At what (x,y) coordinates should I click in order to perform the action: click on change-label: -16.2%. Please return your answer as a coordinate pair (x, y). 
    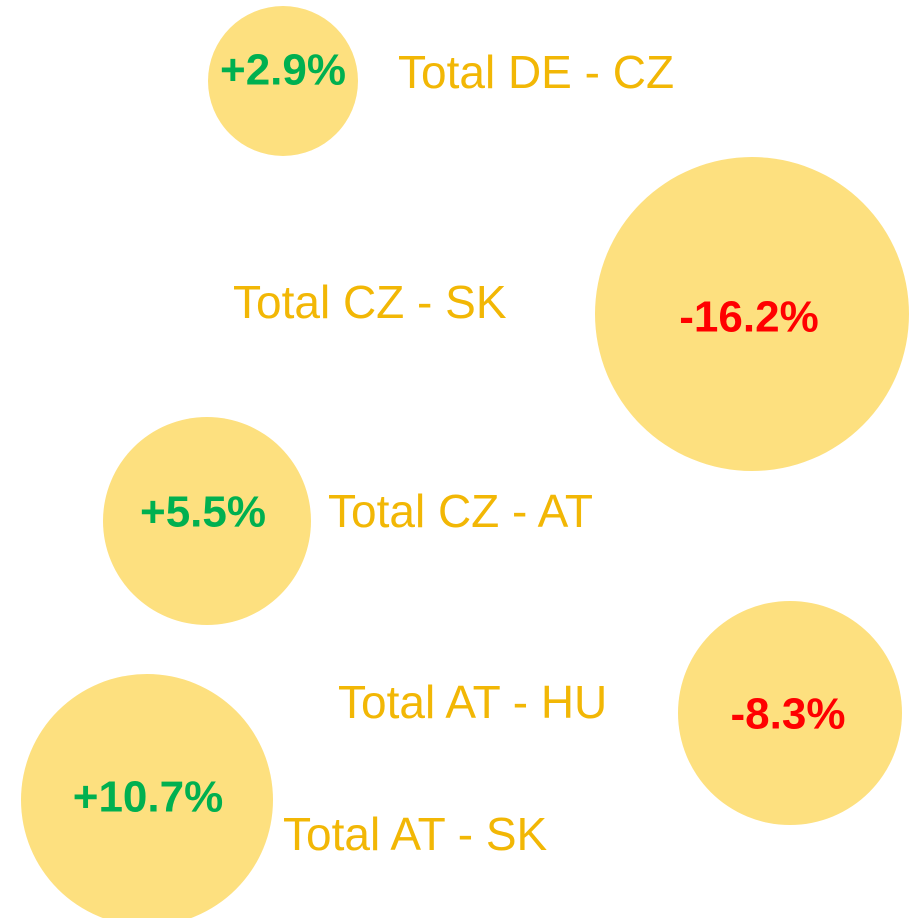
    Looking at the image, I should click on (748, 317).